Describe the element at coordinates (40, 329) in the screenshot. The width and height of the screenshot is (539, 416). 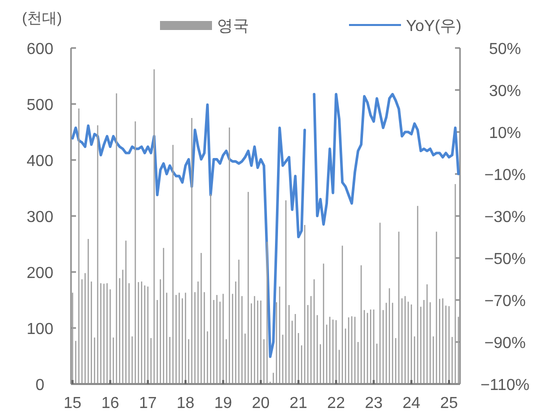
I see `y-tick-label: 100` at that location.